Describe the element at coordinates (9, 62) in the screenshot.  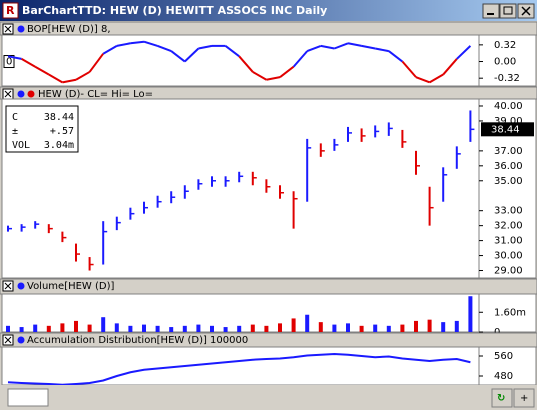
I see `zero-label: 0` at that location.